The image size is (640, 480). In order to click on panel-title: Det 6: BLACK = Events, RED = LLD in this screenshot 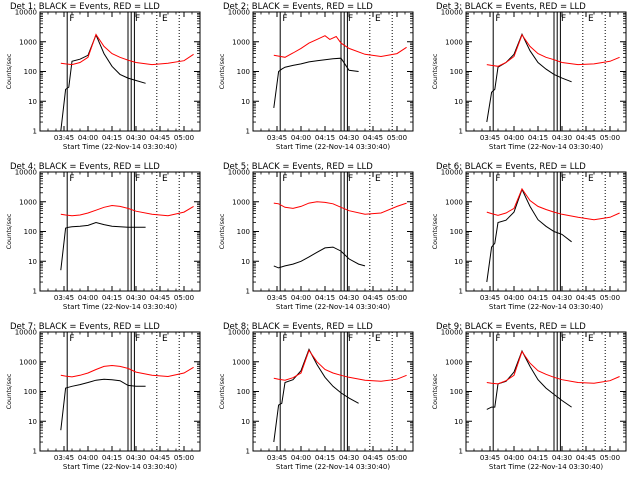, I will do `click(511, 167)`.